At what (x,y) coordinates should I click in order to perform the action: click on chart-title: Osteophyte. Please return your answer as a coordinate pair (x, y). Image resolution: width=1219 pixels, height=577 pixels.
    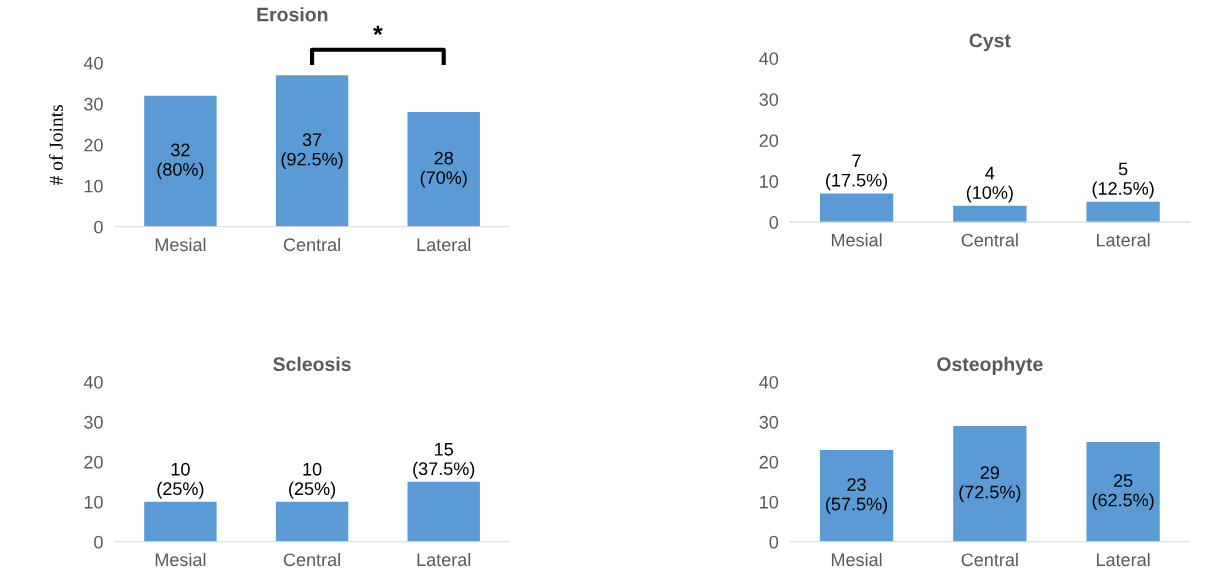
    Looking at the image, I should click on (990, 365).